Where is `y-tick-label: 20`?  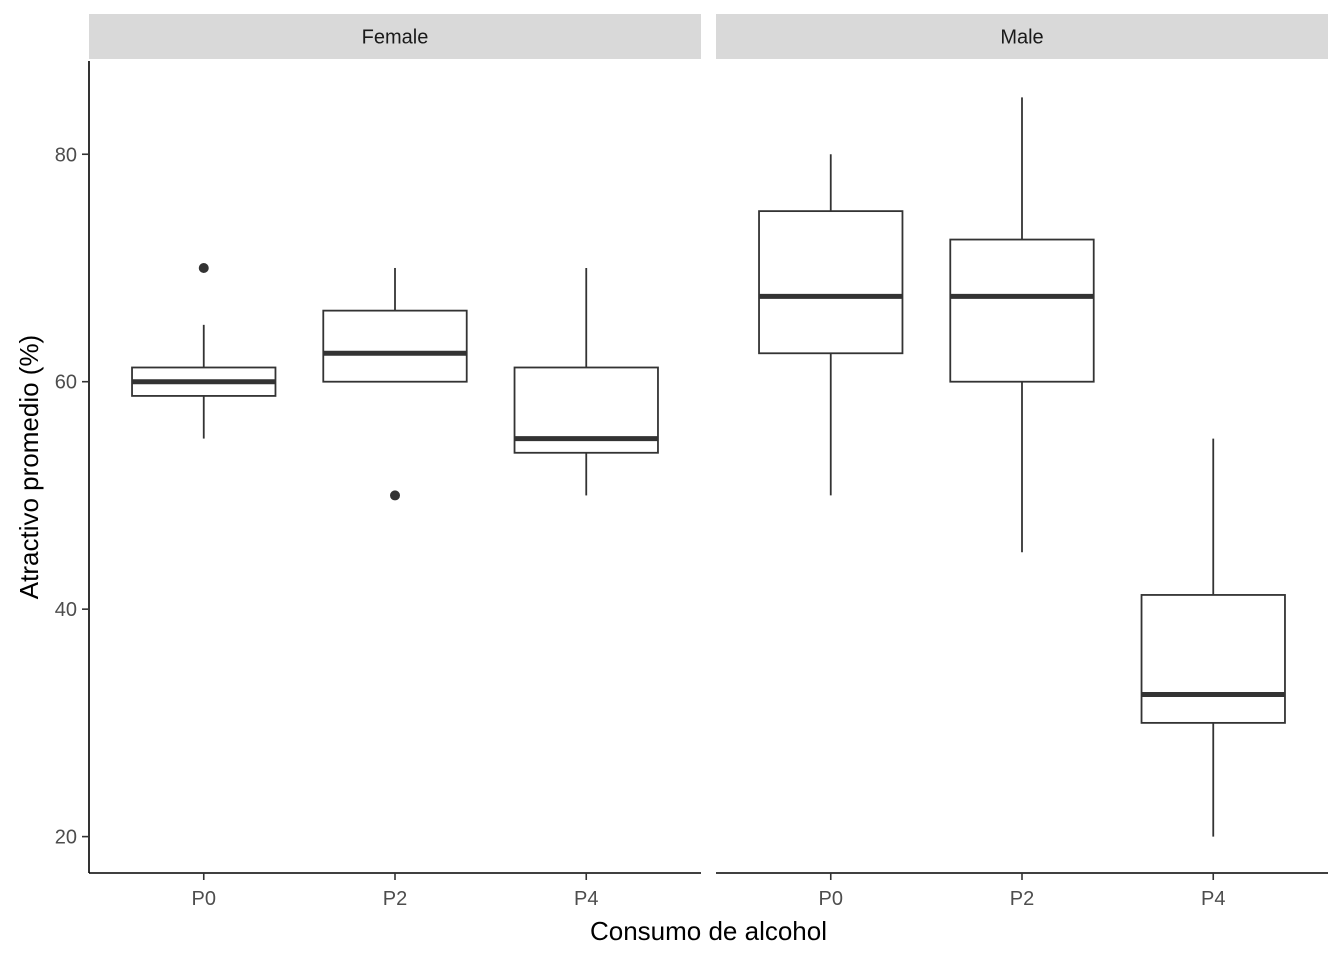 y-tick-label: 20 is located at coordinates (66, 838).